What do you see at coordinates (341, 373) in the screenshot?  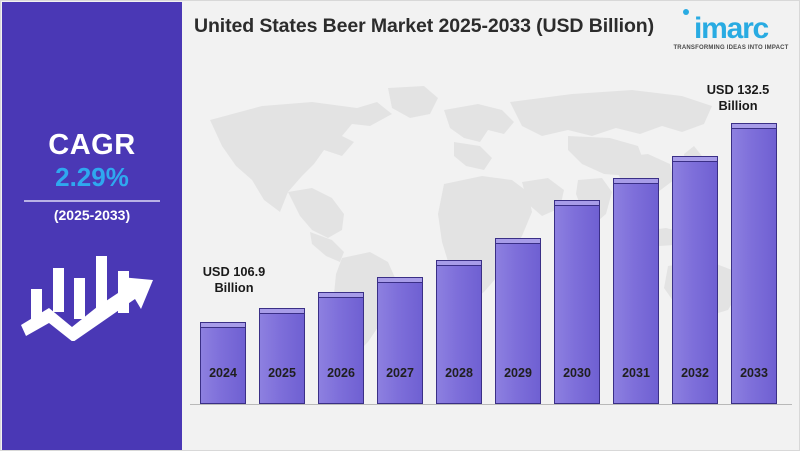 I see `x-tick-2026: 2026` at bounding box center [341, 373].